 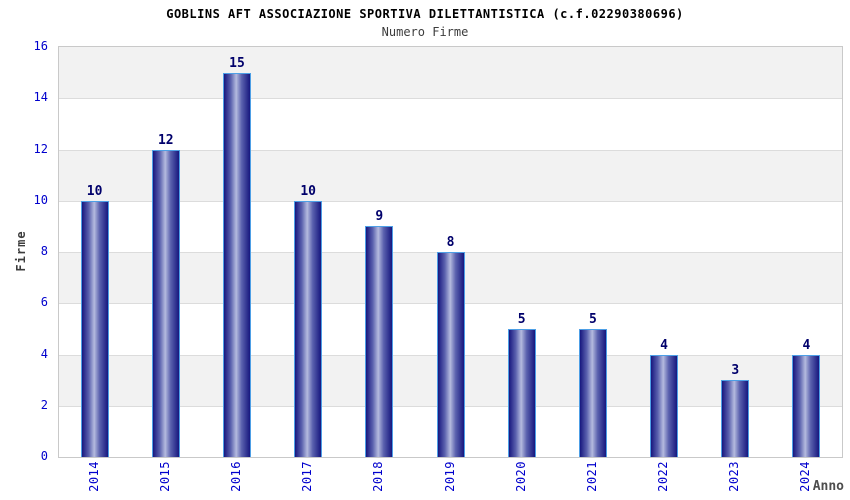 What do you see at coordinates (521, 392) in the screenshot?
I see `bar-2020` at bounding box center [521, 392].